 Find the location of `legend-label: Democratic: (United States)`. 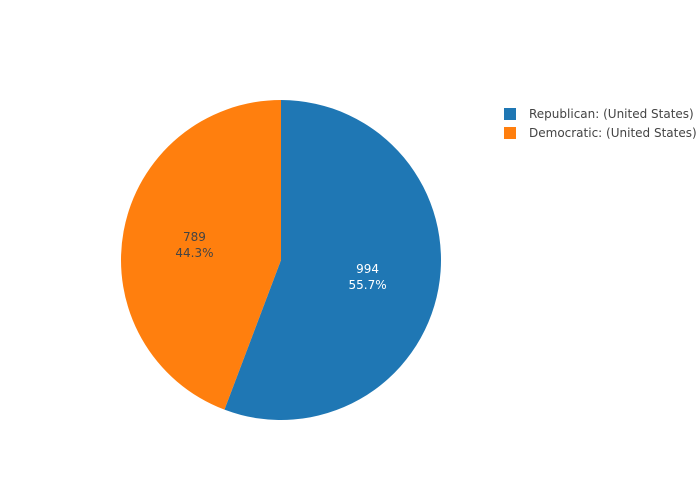

legend-label: Democratic: (United States) is located at coordinates (613, 133).